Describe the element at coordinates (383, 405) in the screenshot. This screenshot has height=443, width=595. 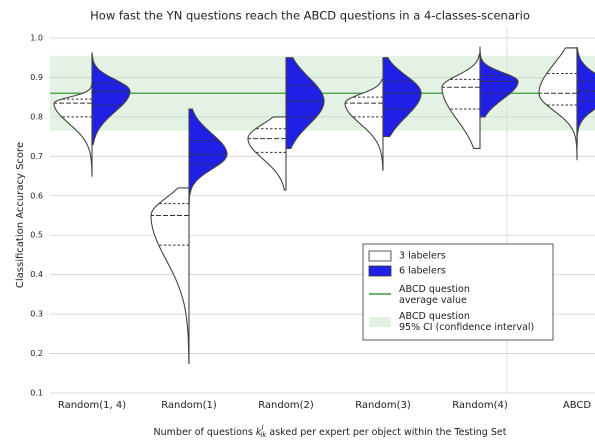
I see `x-tick-label: Random(3)` at that location.